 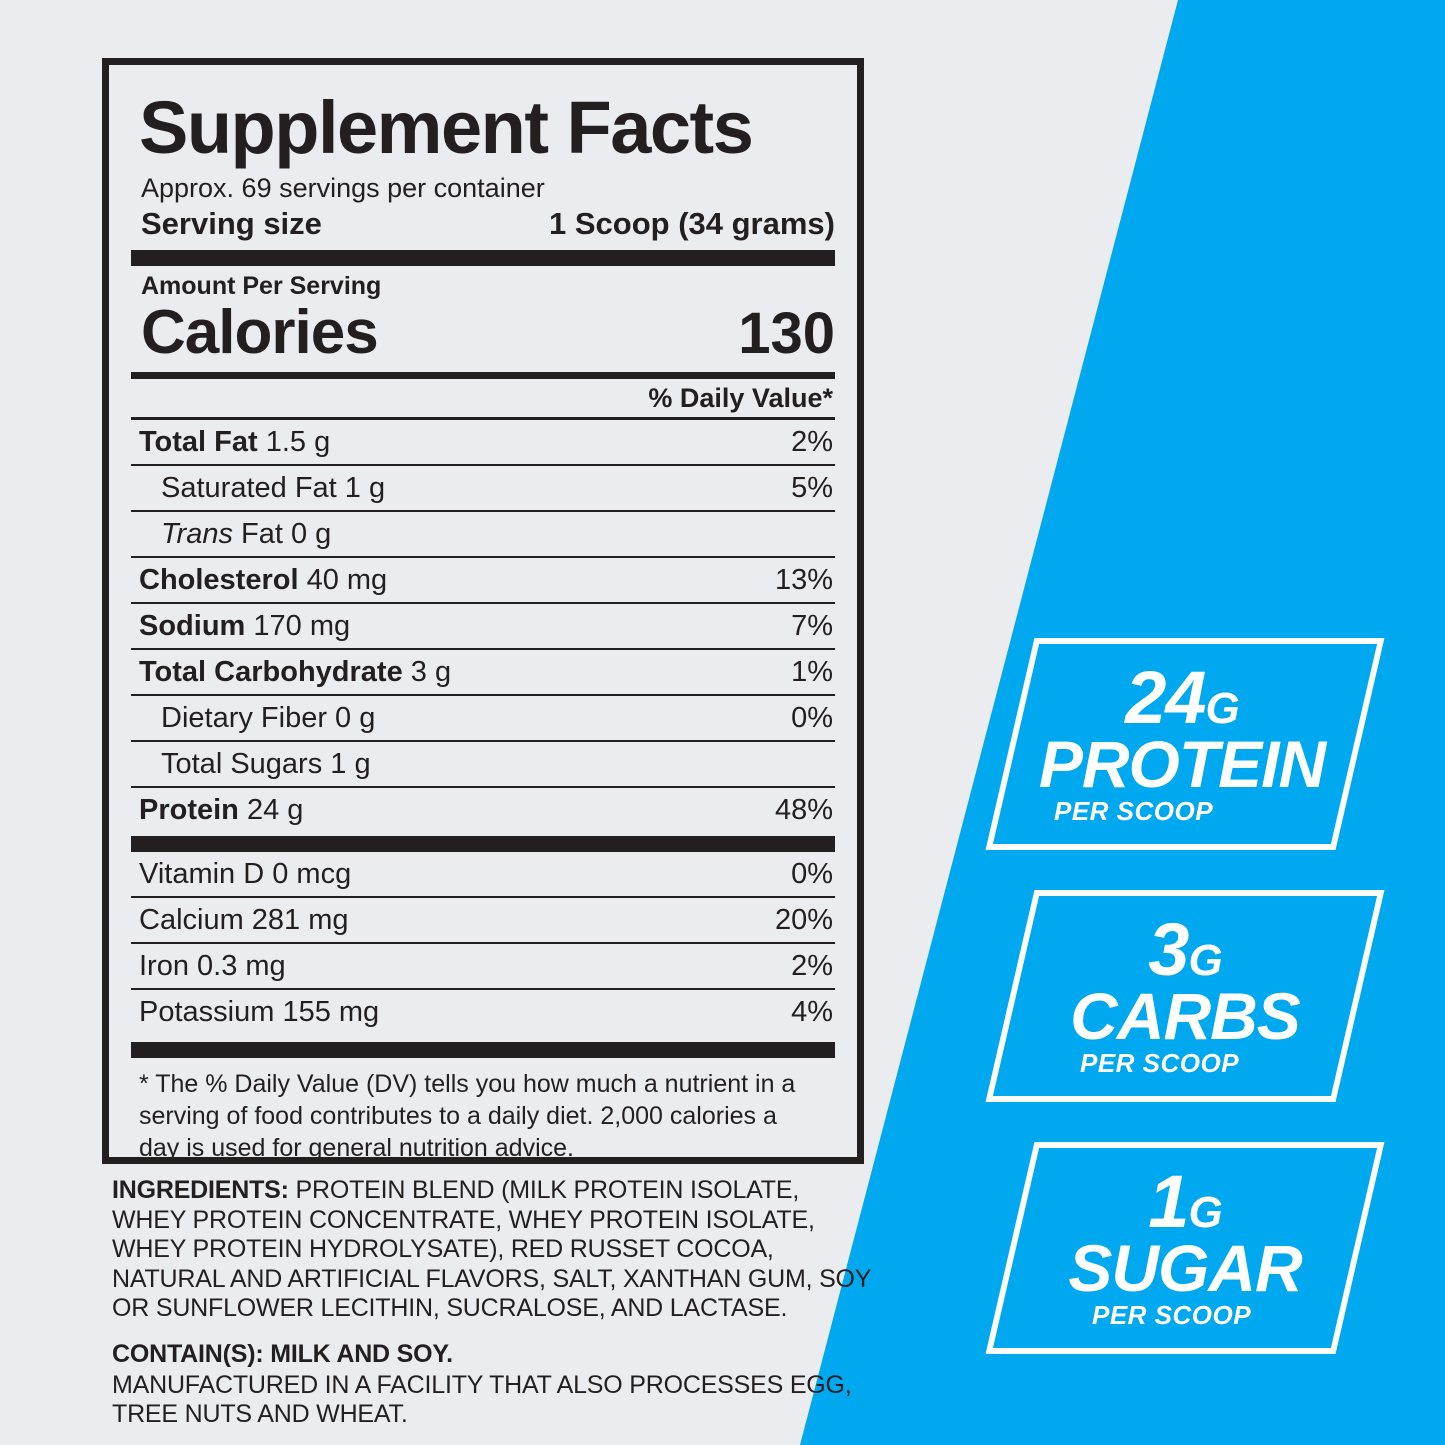 I want to click on badge-amount: 1G, so click(x=1185, y=1201).